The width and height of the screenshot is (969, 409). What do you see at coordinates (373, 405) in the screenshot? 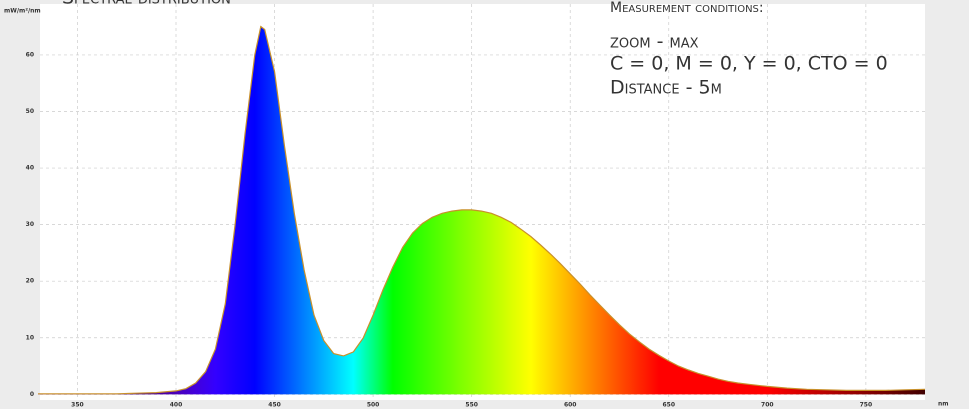
I see `x-tick-label: 500` at bounding box center [373, 405].